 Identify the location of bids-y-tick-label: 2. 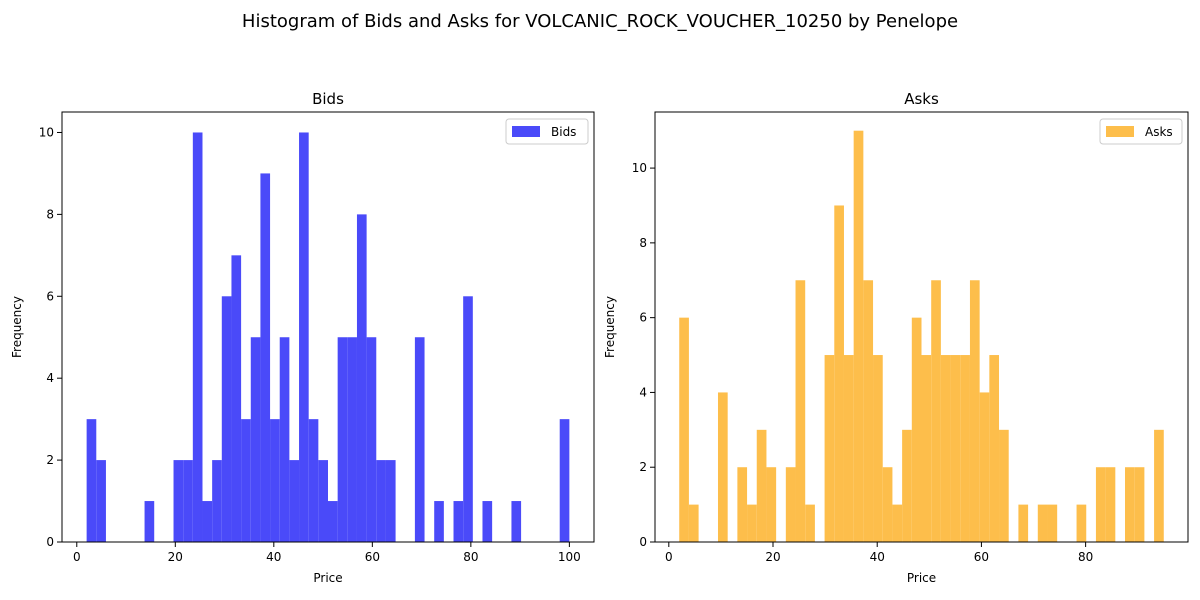
(50, 460).